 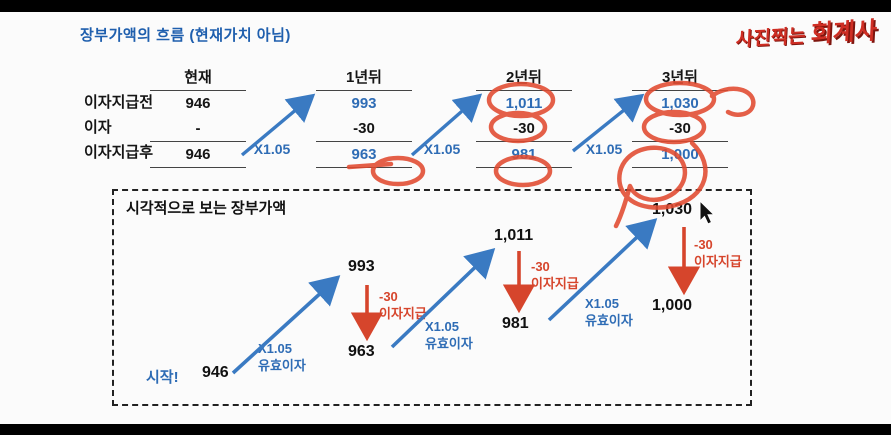 I want to click on down-step-2-amount: -30, so click(x=540, y=266).